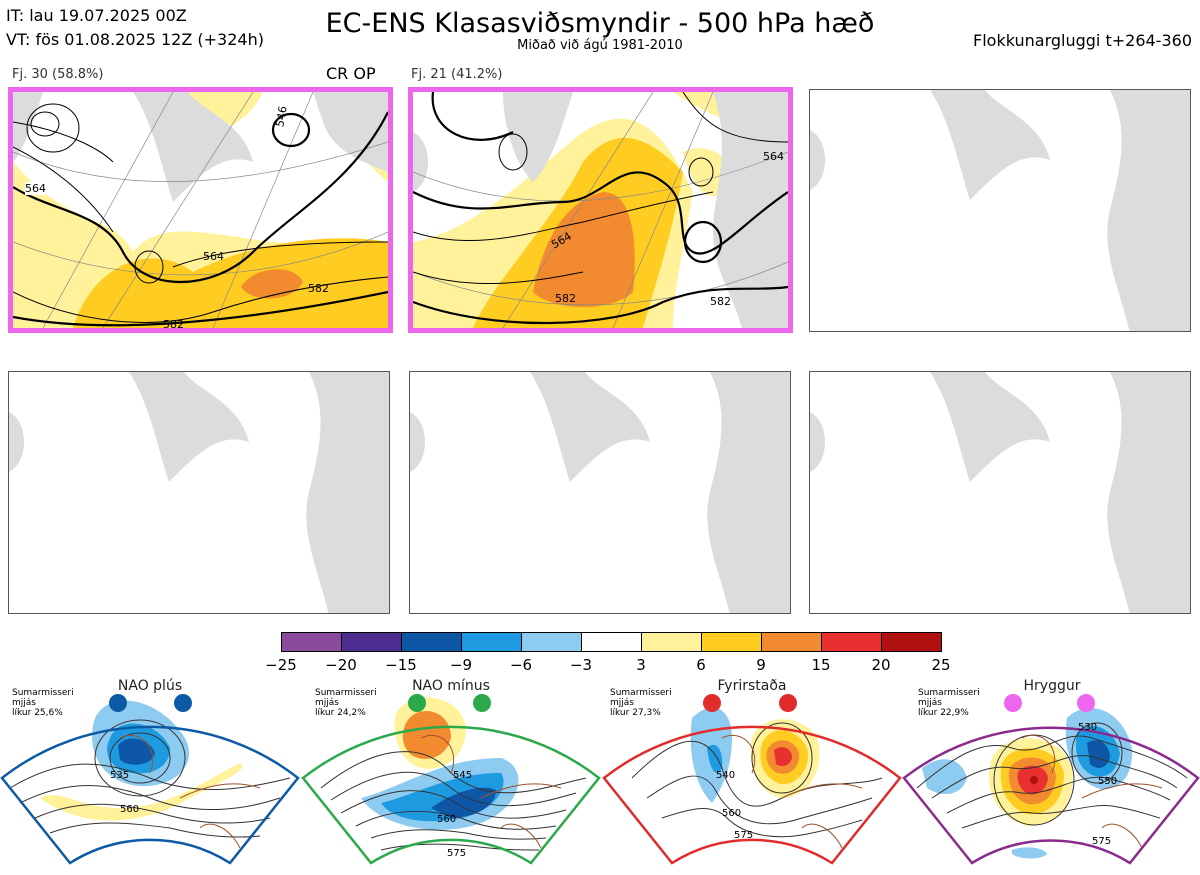 The width and height of the screenshot is (1200, 875). Describe the element at coordinates (96, 15) in the screenshot. I see `init-time: IT: lau 19.07.2025 00Z` at that location.